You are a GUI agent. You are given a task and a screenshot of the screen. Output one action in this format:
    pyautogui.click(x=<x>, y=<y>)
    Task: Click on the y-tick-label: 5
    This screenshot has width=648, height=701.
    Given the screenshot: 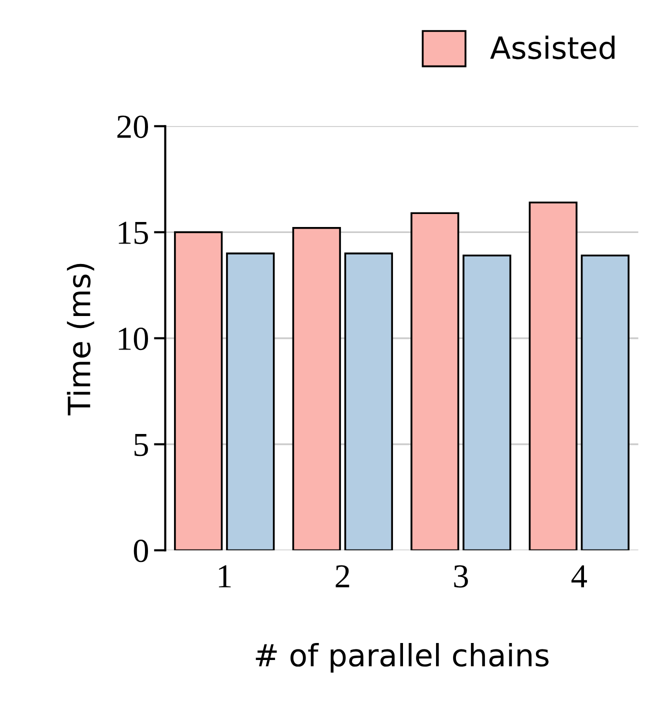 What is the action you would take?
    pyautogui.click(x=141, y=445)
    